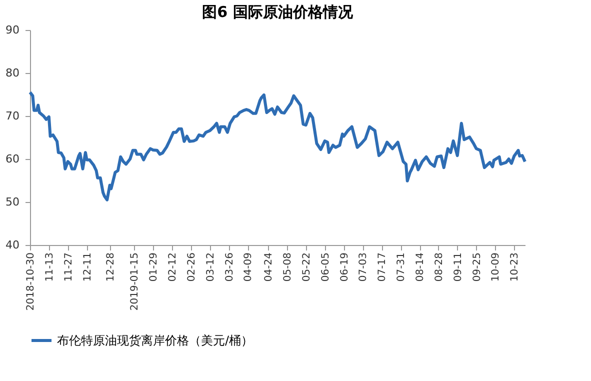 This screenshot has height=381, width=591. I want to click on x-tick-label: 07-17, so click(382, 267).